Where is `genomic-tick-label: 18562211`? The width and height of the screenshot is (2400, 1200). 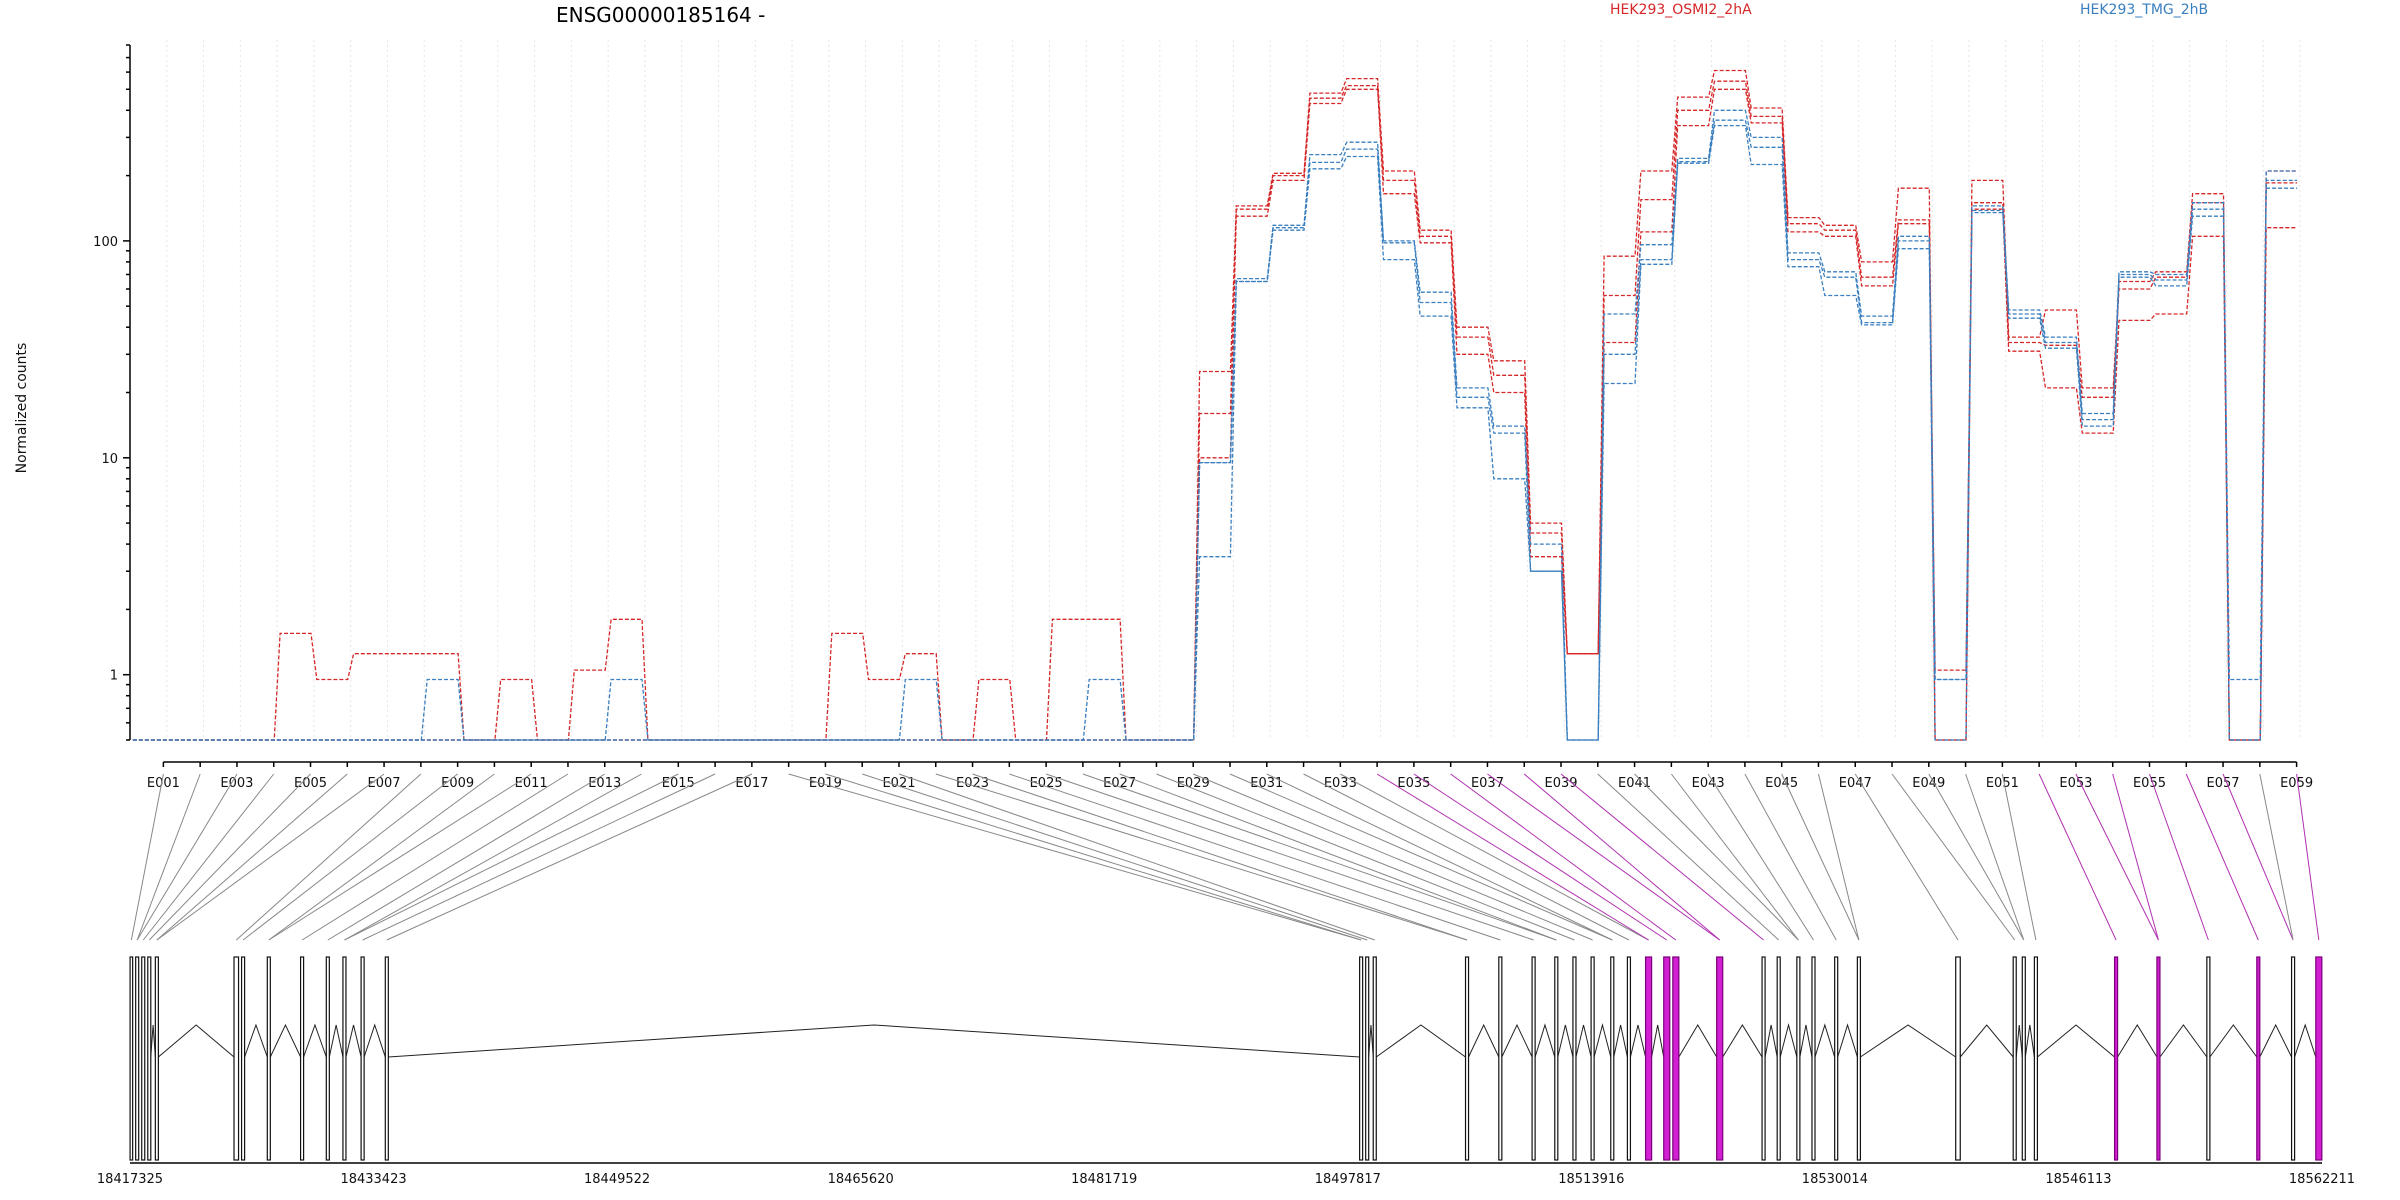 genomic-tick-label: 18562211 is located at coordinates (2322, 1179).